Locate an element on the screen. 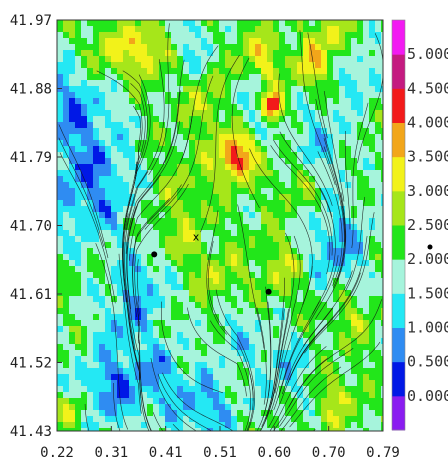 This screenshot has height=463, width=448. x-tick-label: 0.60 is located at coordinates (274, 453).